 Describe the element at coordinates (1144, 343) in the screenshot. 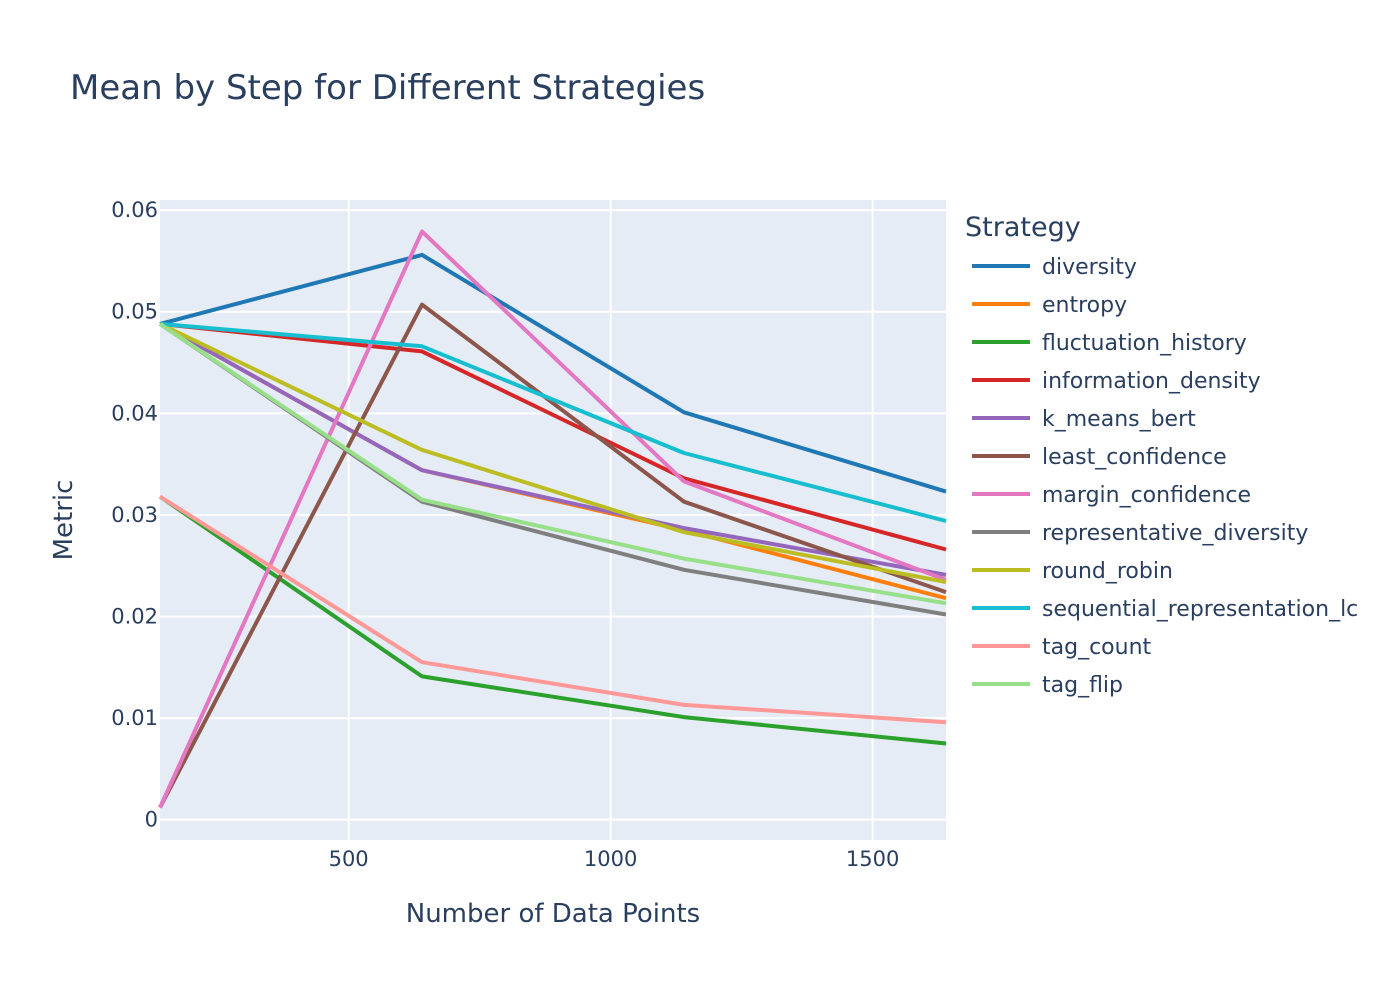

I see `legend-label: fluctuation_history` at that location.